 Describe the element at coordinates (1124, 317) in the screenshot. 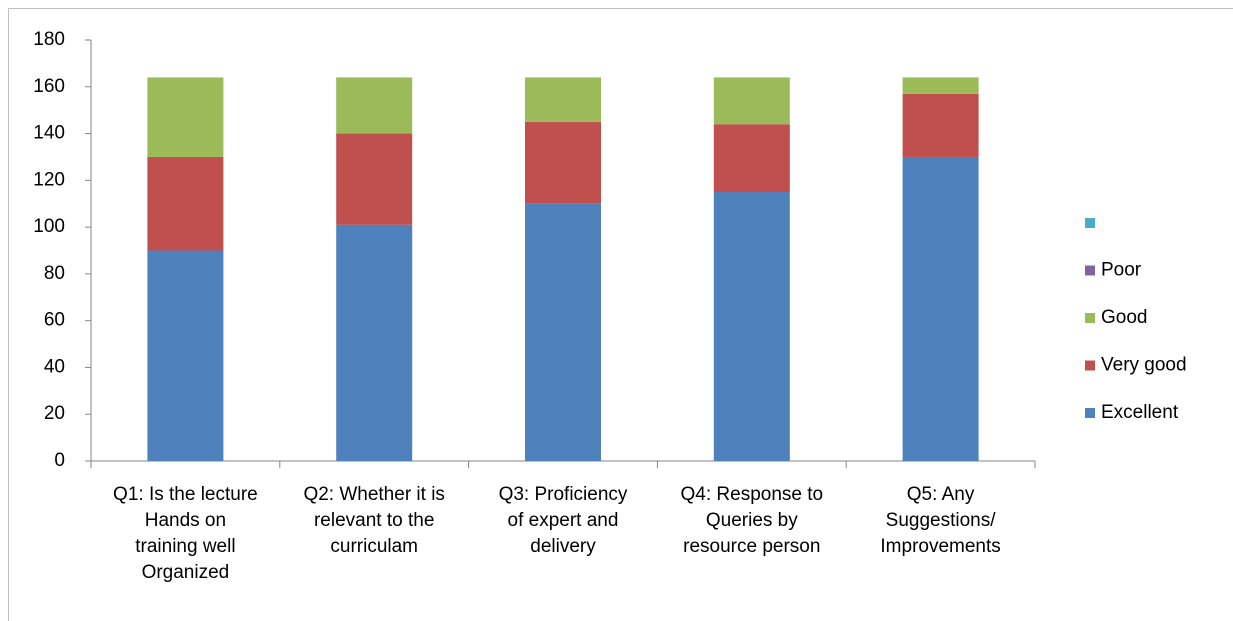

I see `legend-label: Good` at that location.